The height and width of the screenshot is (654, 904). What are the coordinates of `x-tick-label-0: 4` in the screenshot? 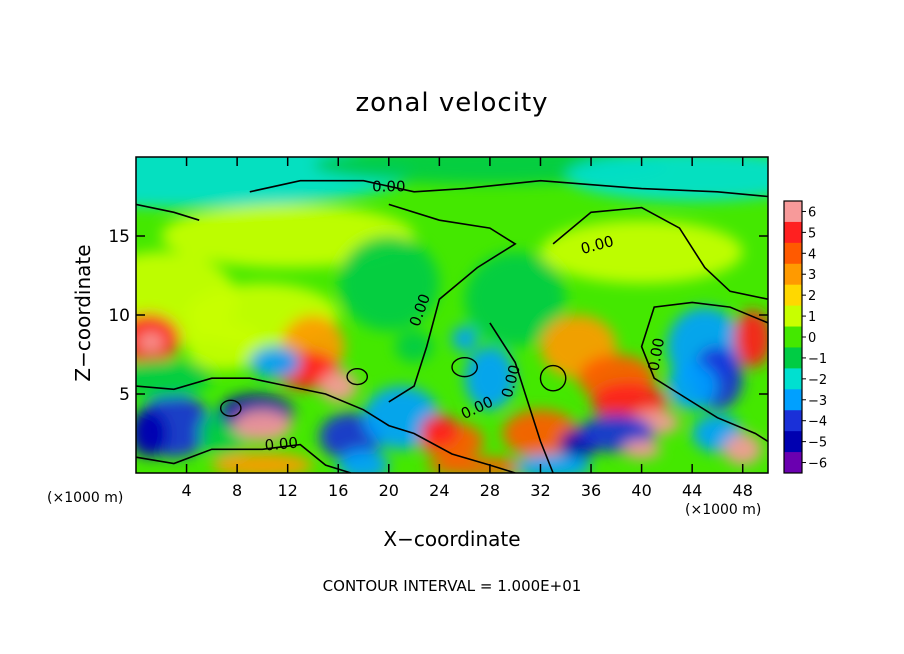 It's located at (186, 490).